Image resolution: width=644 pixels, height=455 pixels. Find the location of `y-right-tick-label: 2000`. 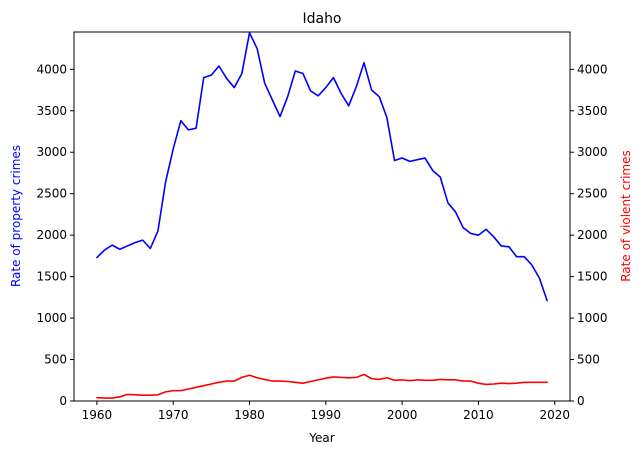

y-right-tick-label: 2000 is located at coordinates (592, 235).